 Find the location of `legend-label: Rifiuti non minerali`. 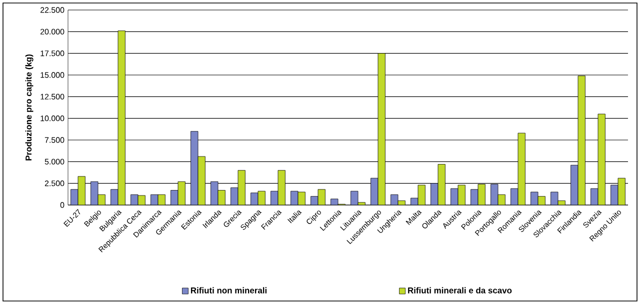

legend-label: Rifiuti non minerali is located at coordinates (228, 290).